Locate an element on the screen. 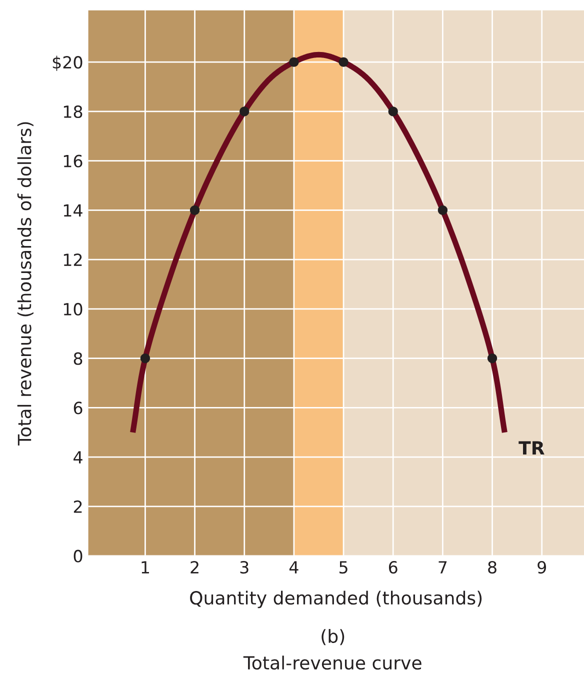 Image resolution: width=584 pixels, height=682 pixels. x-tick-label: 1 is located at coordinates (145, 567).